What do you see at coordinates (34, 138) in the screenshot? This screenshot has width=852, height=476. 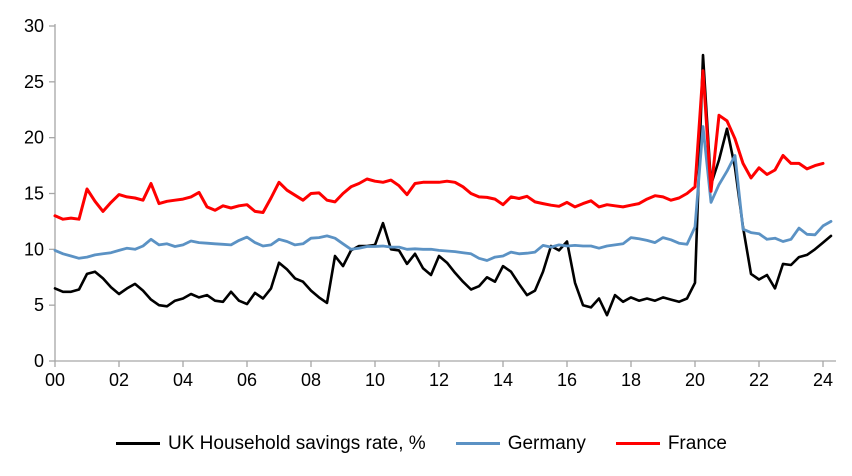 I see `y-tick-label-20: 20` at bounding box center [34, 138].